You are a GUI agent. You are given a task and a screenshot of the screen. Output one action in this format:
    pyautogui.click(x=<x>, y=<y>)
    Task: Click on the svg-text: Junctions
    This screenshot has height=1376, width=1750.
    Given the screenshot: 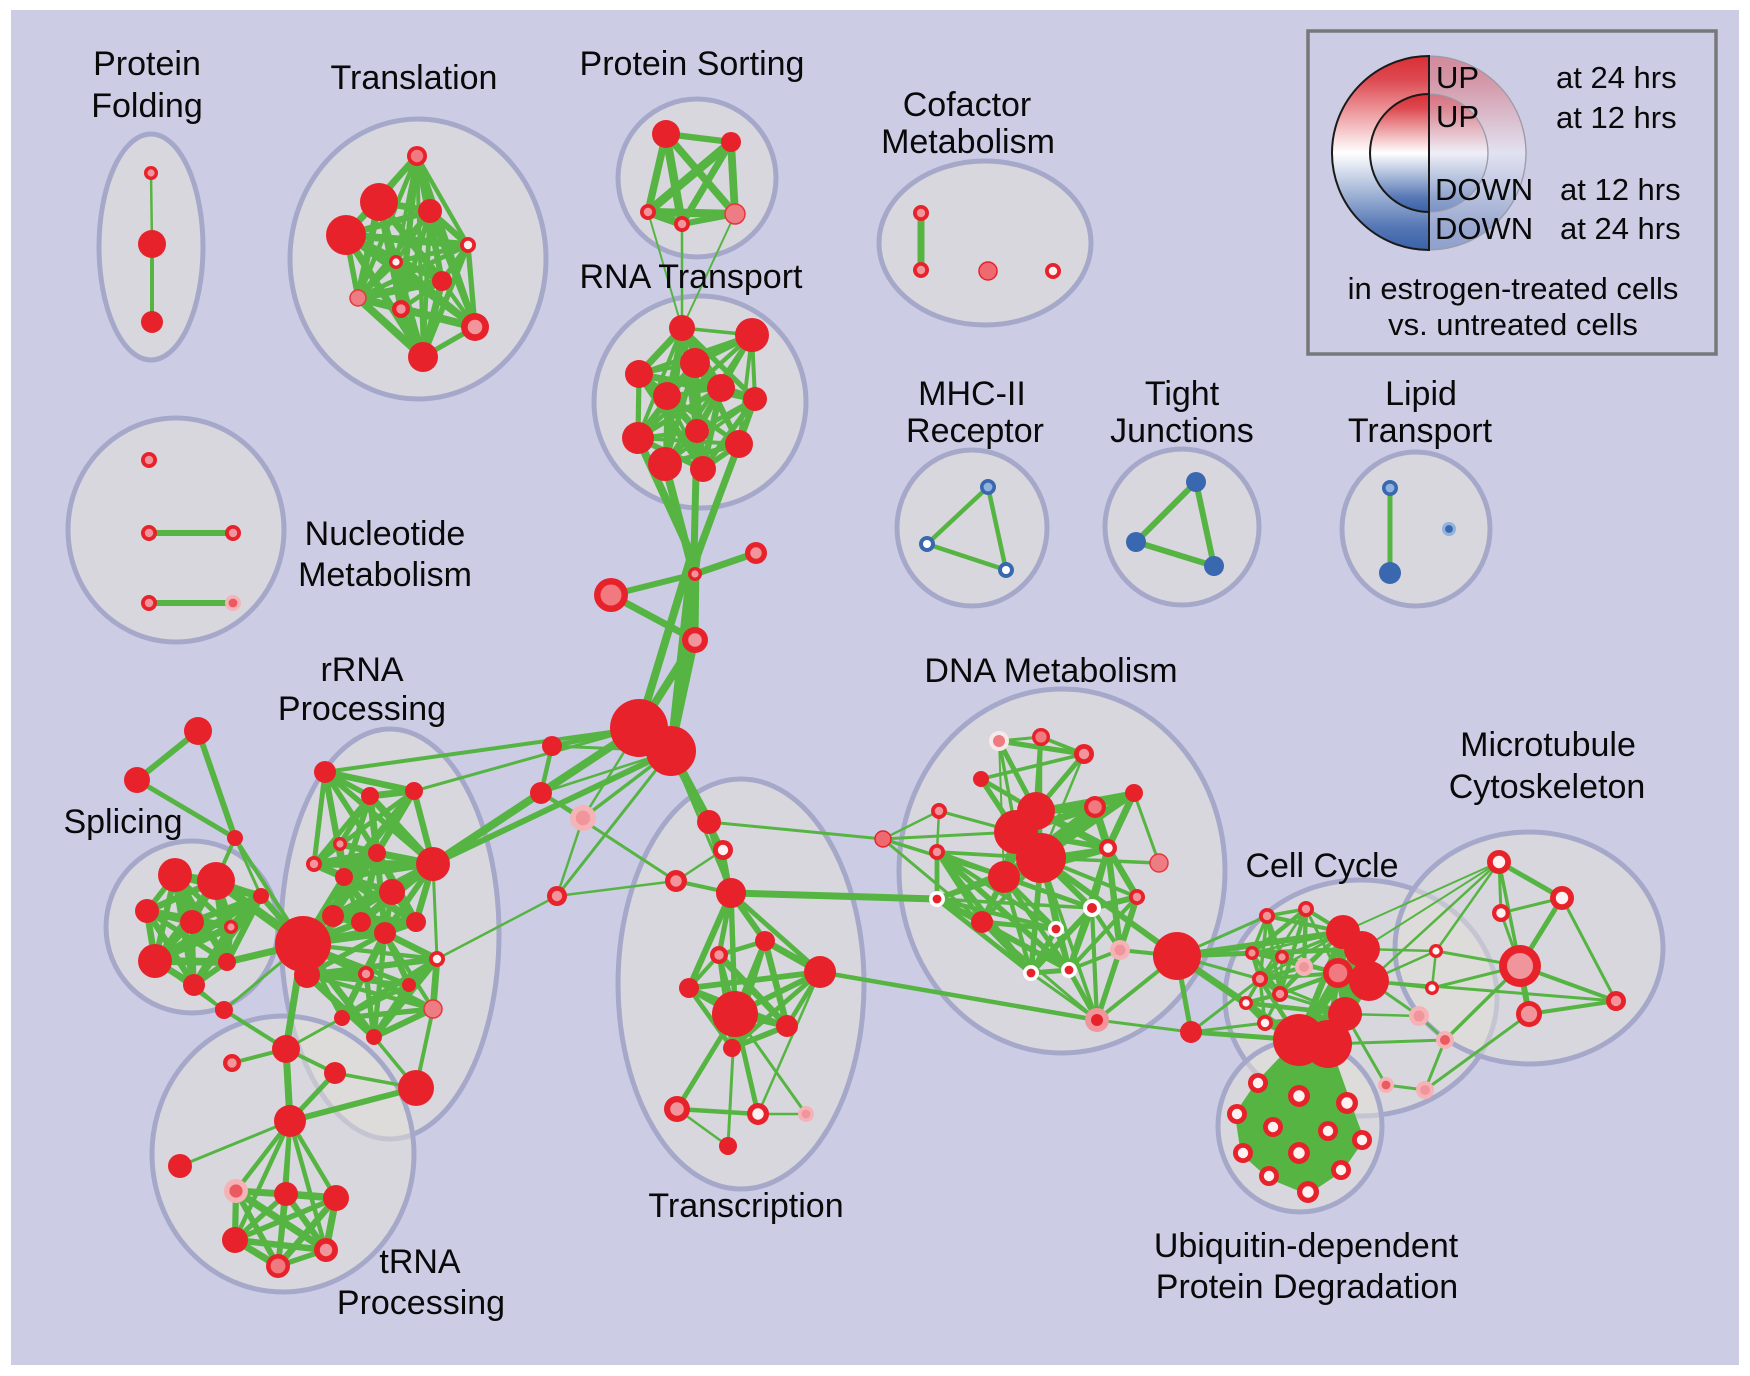 What is the action you would take?
    pyautogui.click(x=1182, y=431)
    